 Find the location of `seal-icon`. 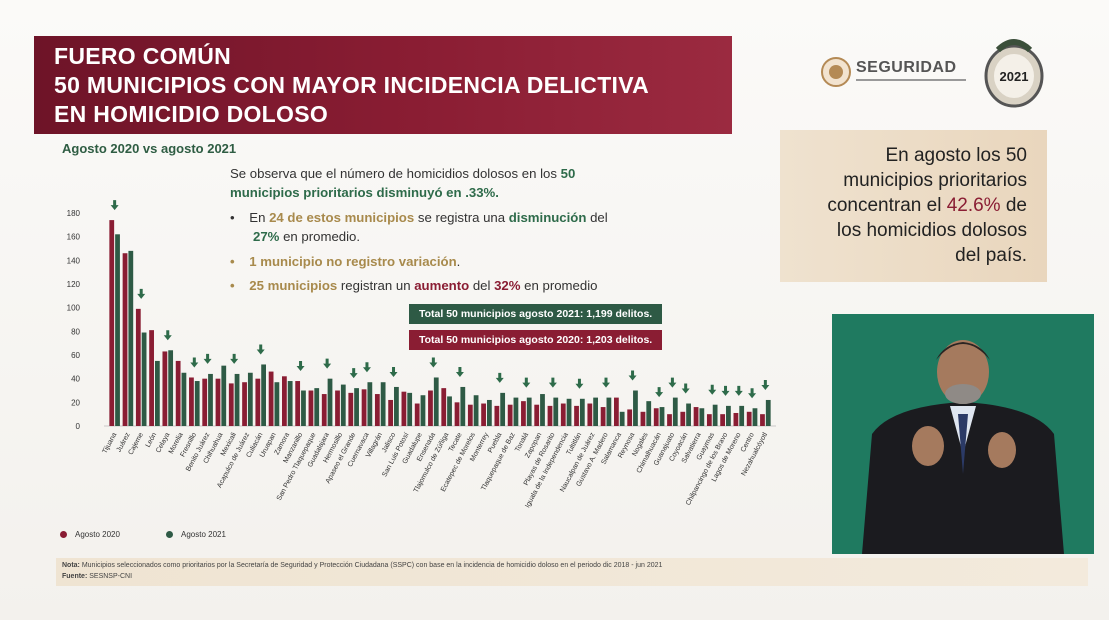

seal-icon is located at coordinates (1014, 73).